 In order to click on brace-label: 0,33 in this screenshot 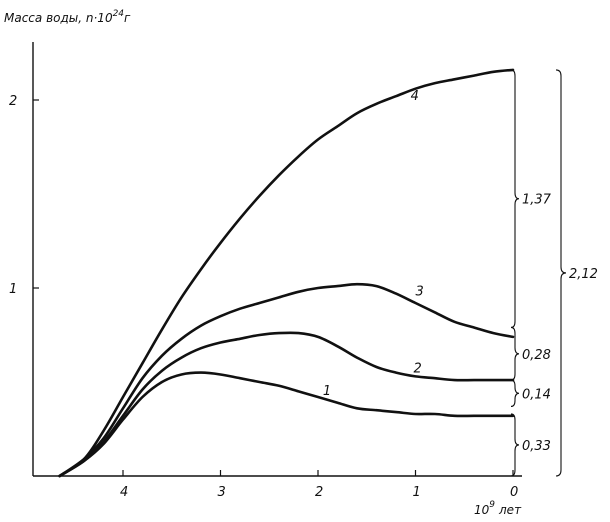, I will do `click(536, 446)`.